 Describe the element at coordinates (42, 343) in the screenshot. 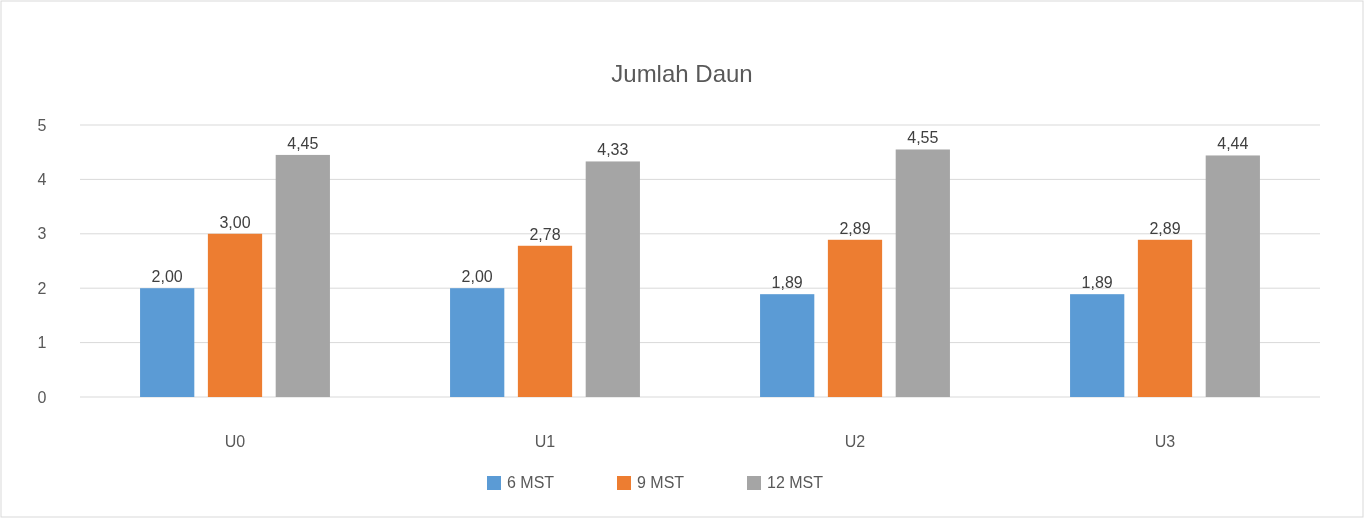

I see `y-tick-label: 1` at that location.